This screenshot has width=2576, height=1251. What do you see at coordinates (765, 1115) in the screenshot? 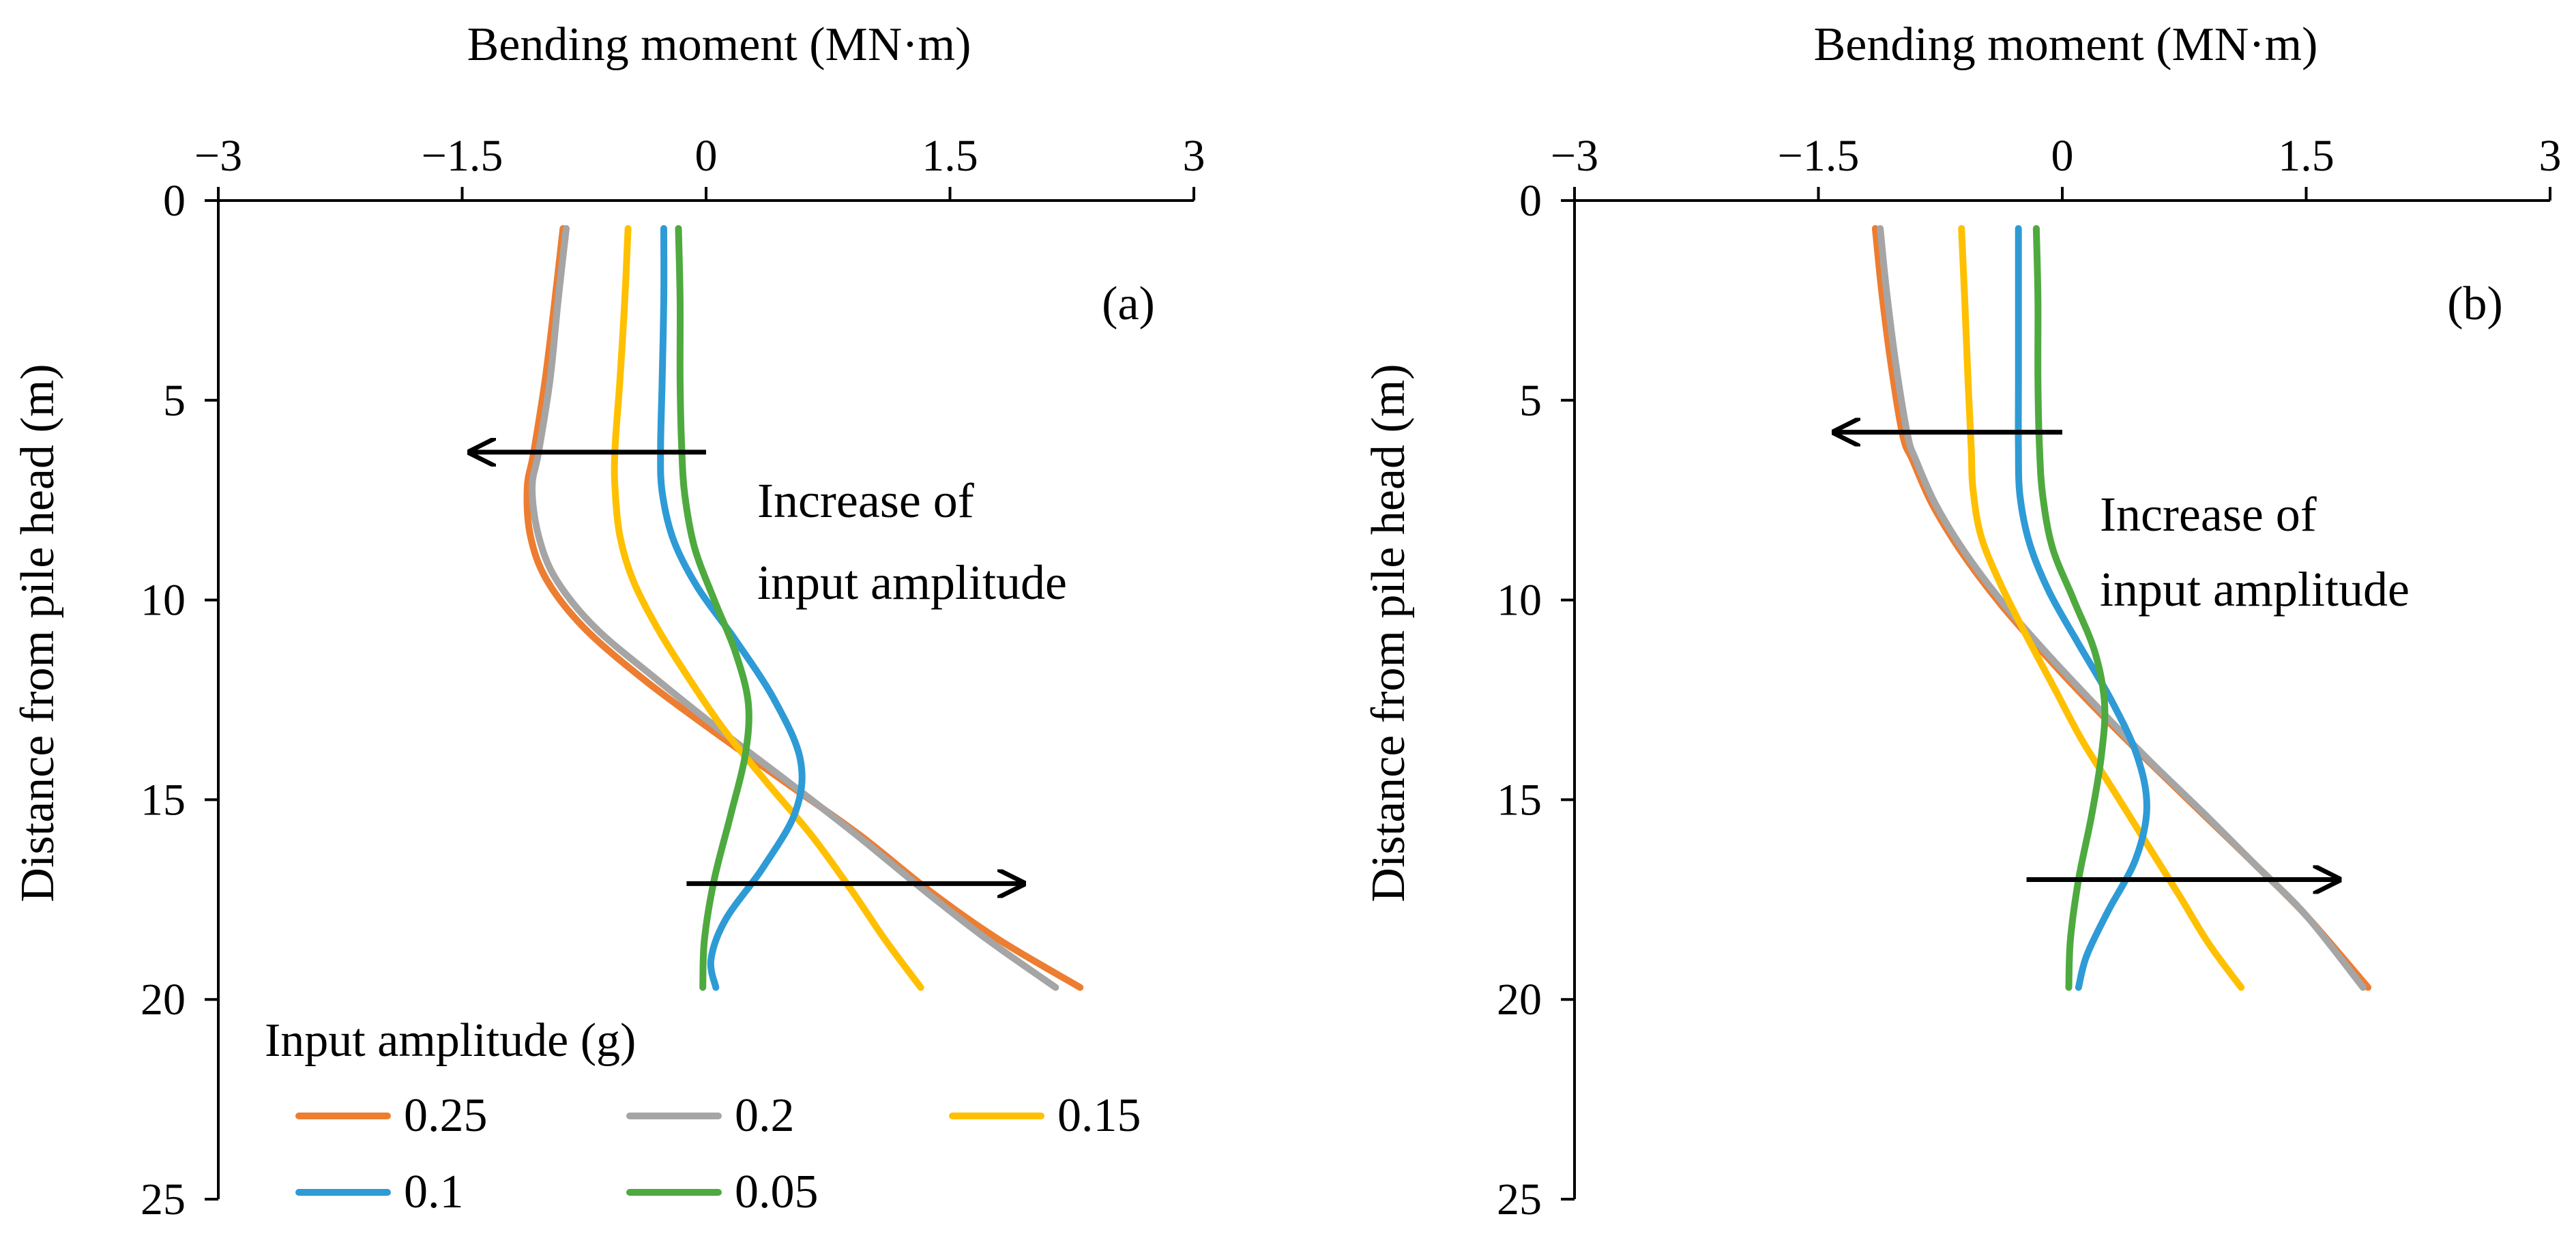
I see `legend-label: 0.2` at bounding box center [765, 1115].